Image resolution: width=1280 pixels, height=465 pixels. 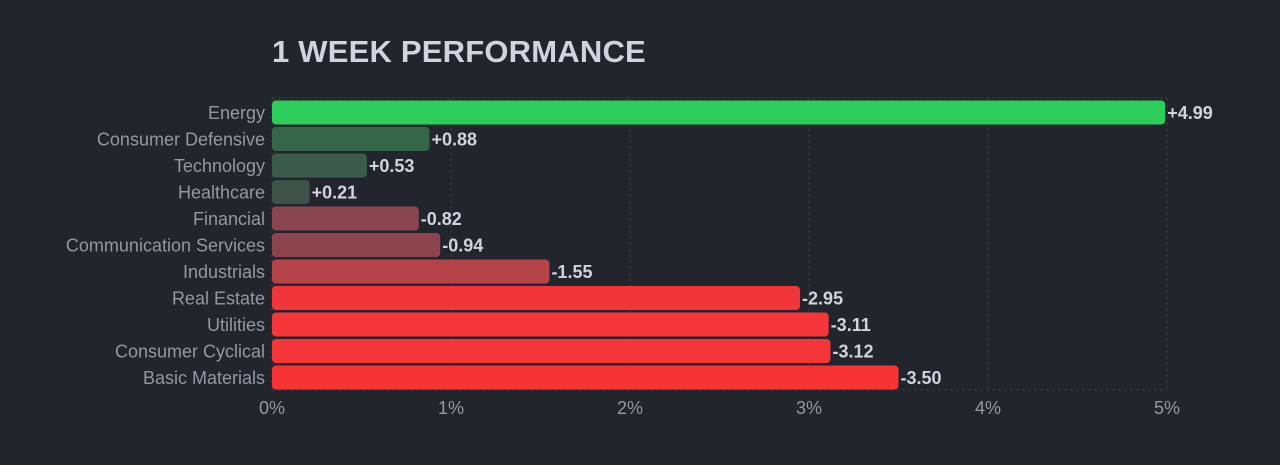 I want to click on x-tick-label: 5%, so click(x=1167, y=408).